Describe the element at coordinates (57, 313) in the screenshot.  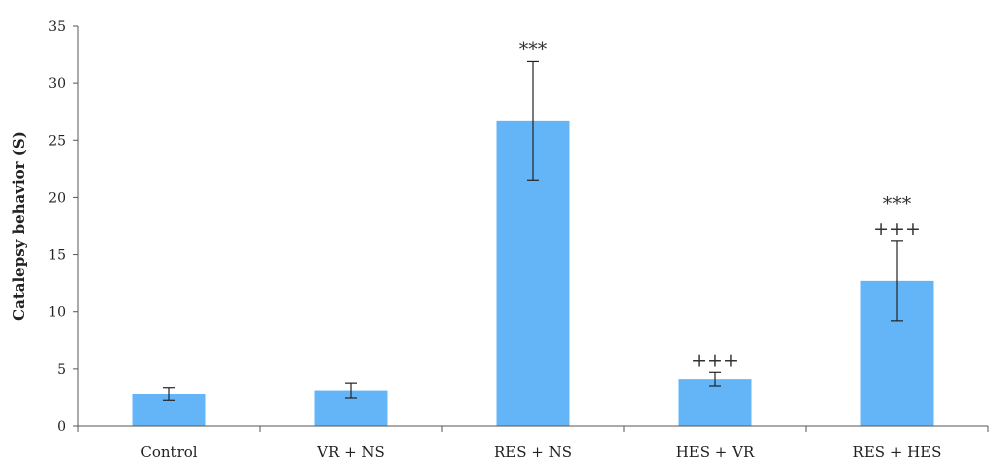
I see `y-tick-label: 10` at that location.